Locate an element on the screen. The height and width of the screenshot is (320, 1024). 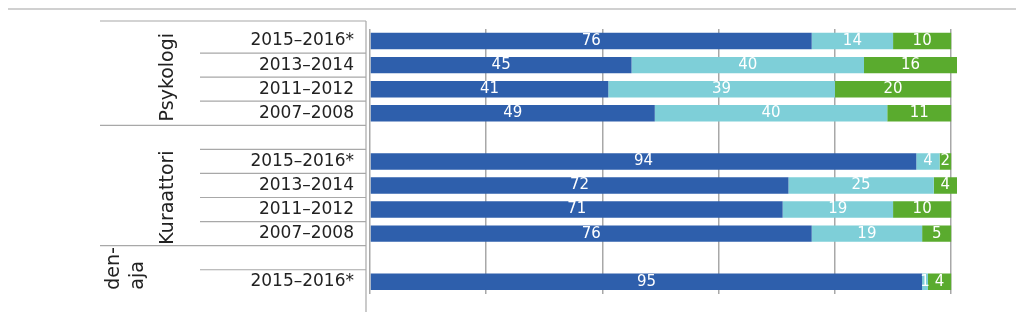
data-label: 41 is located at coordinates (489, 88).